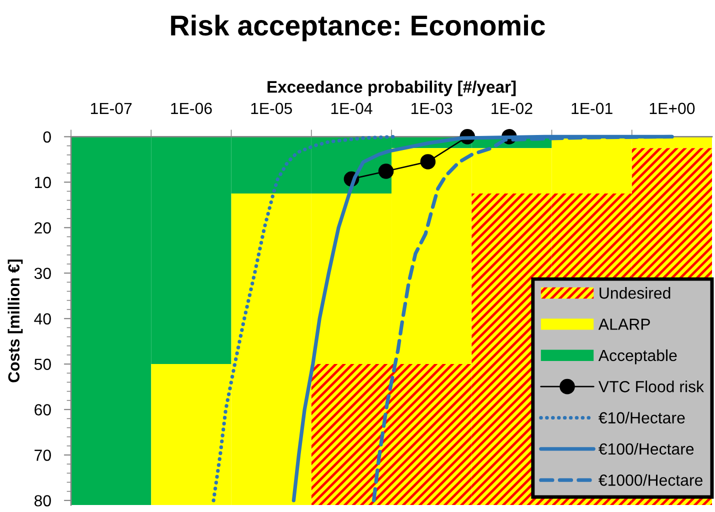  I want to click on y-axis-title: Costs [million €], so click(15, 321).